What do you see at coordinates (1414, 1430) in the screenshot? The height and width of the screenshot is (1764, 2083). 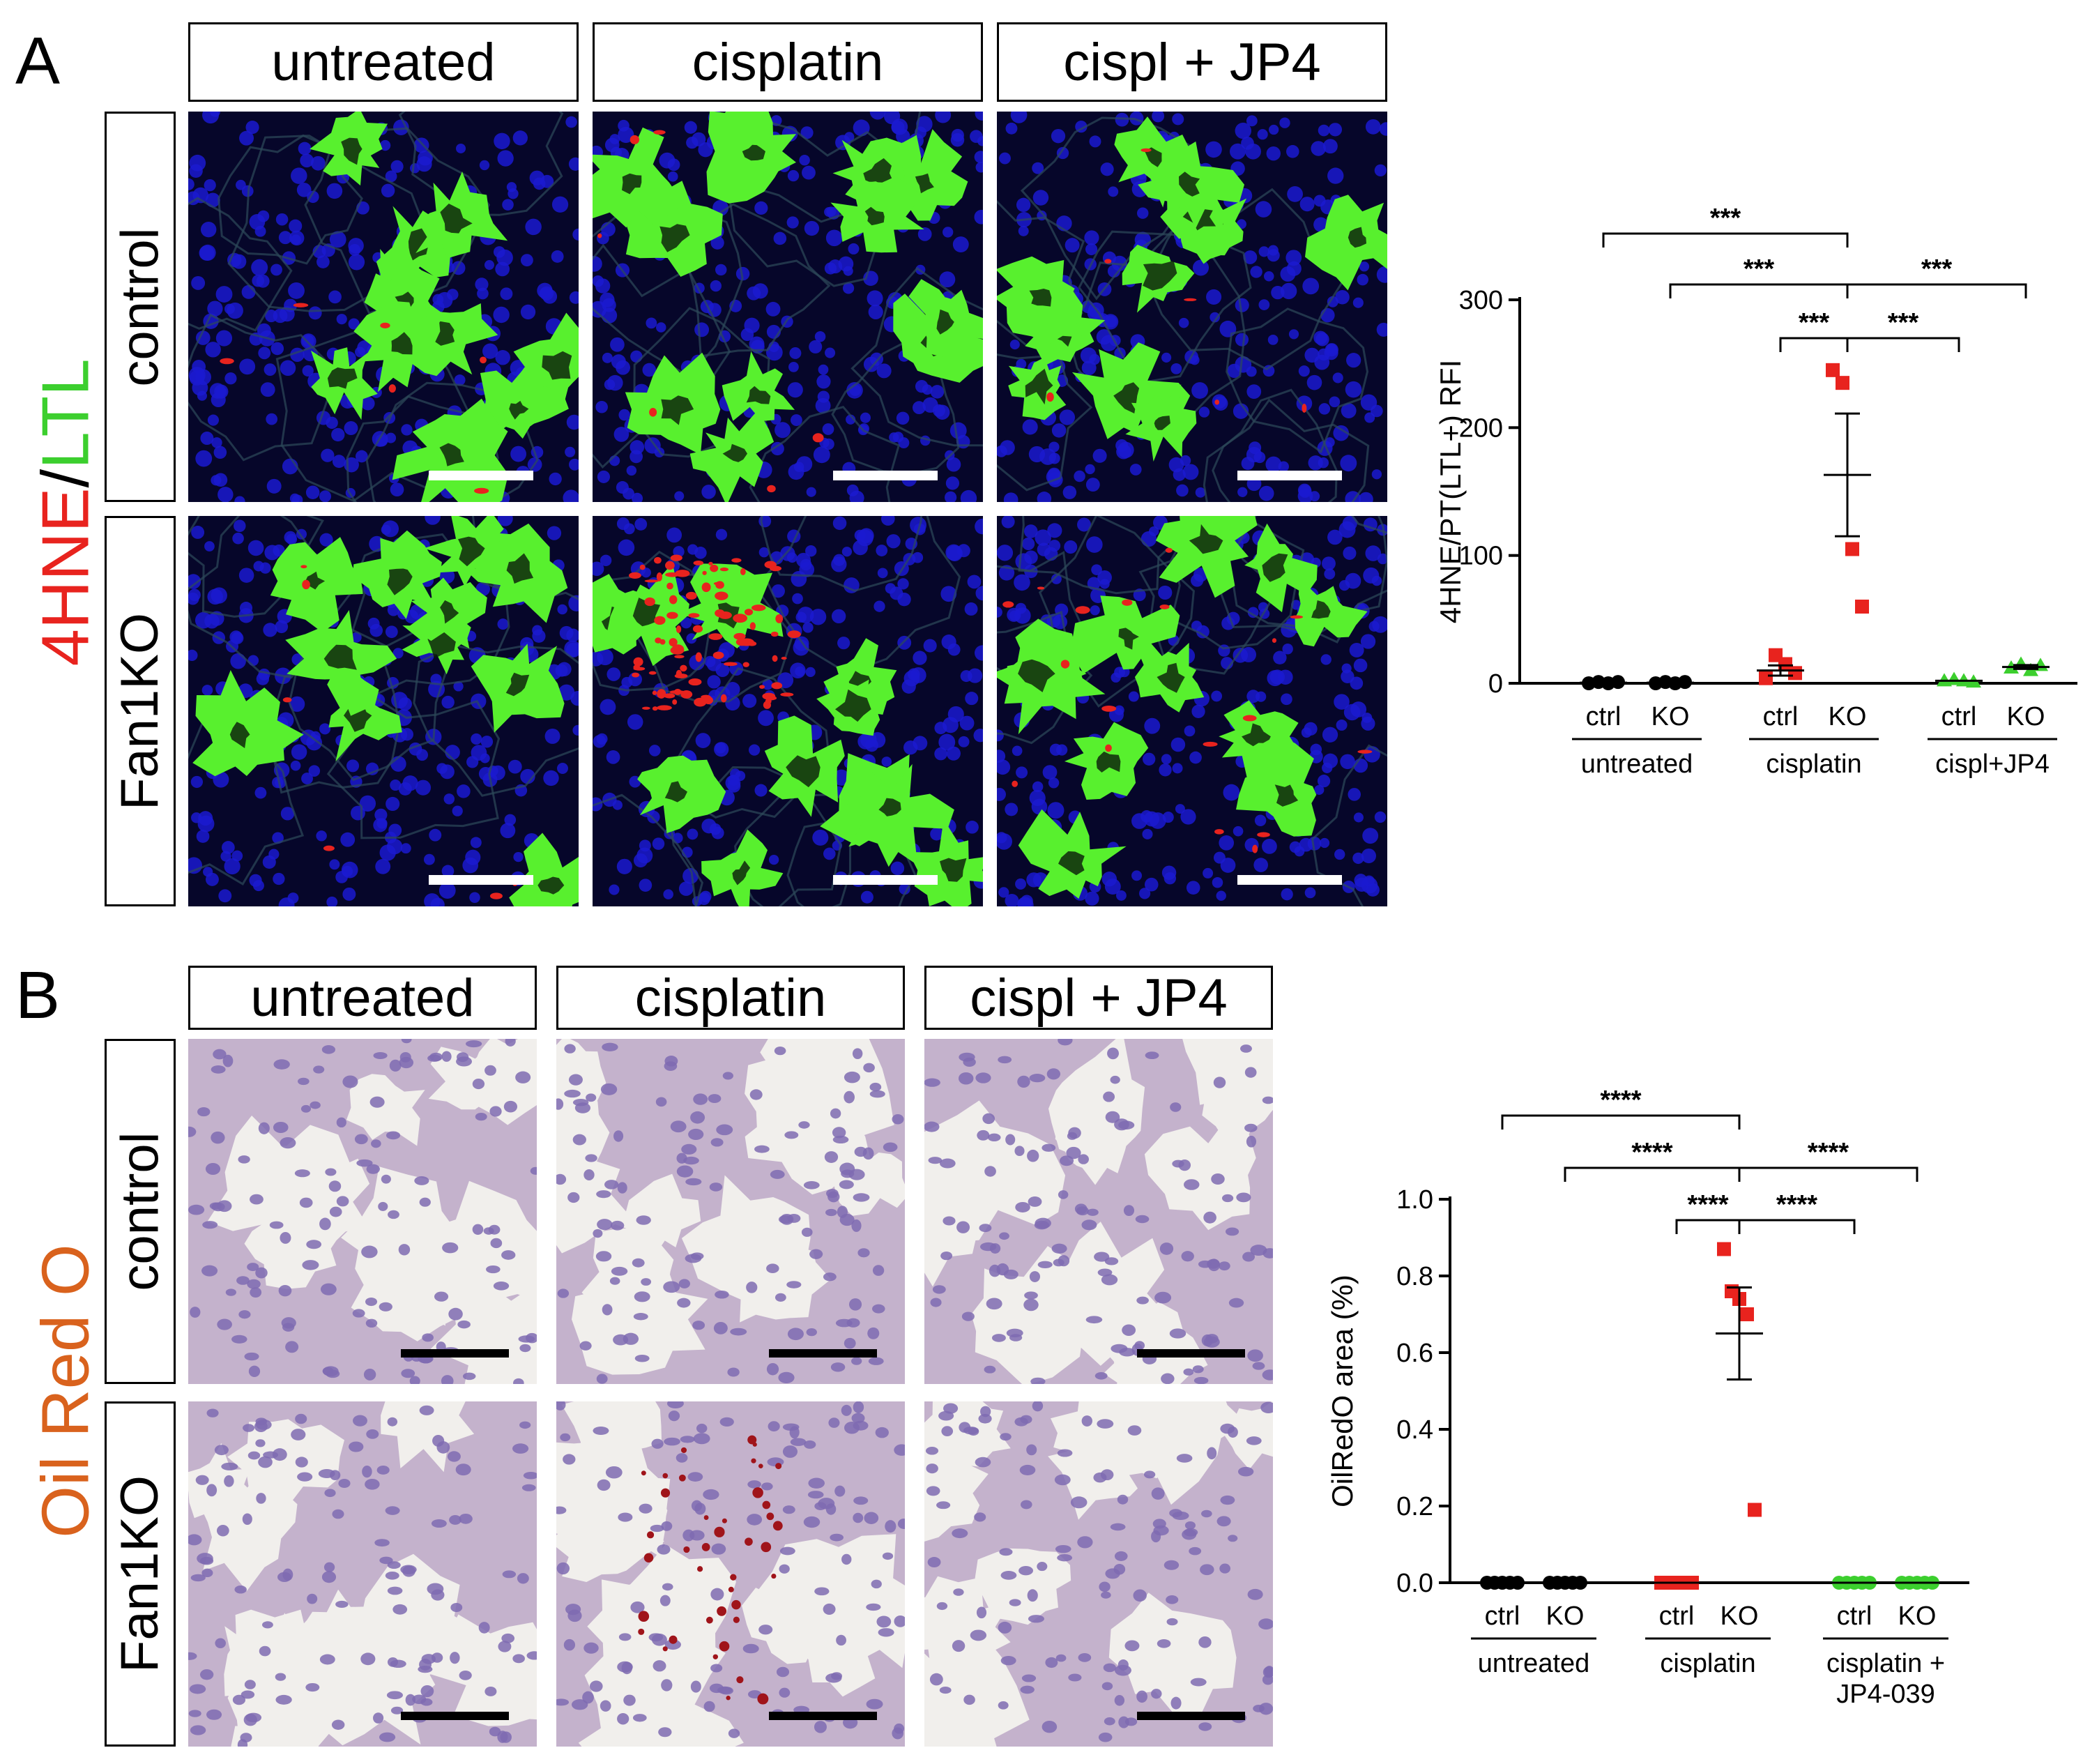 I see `y-tick-label: 0.4` at bounding box center [1414, 1430].